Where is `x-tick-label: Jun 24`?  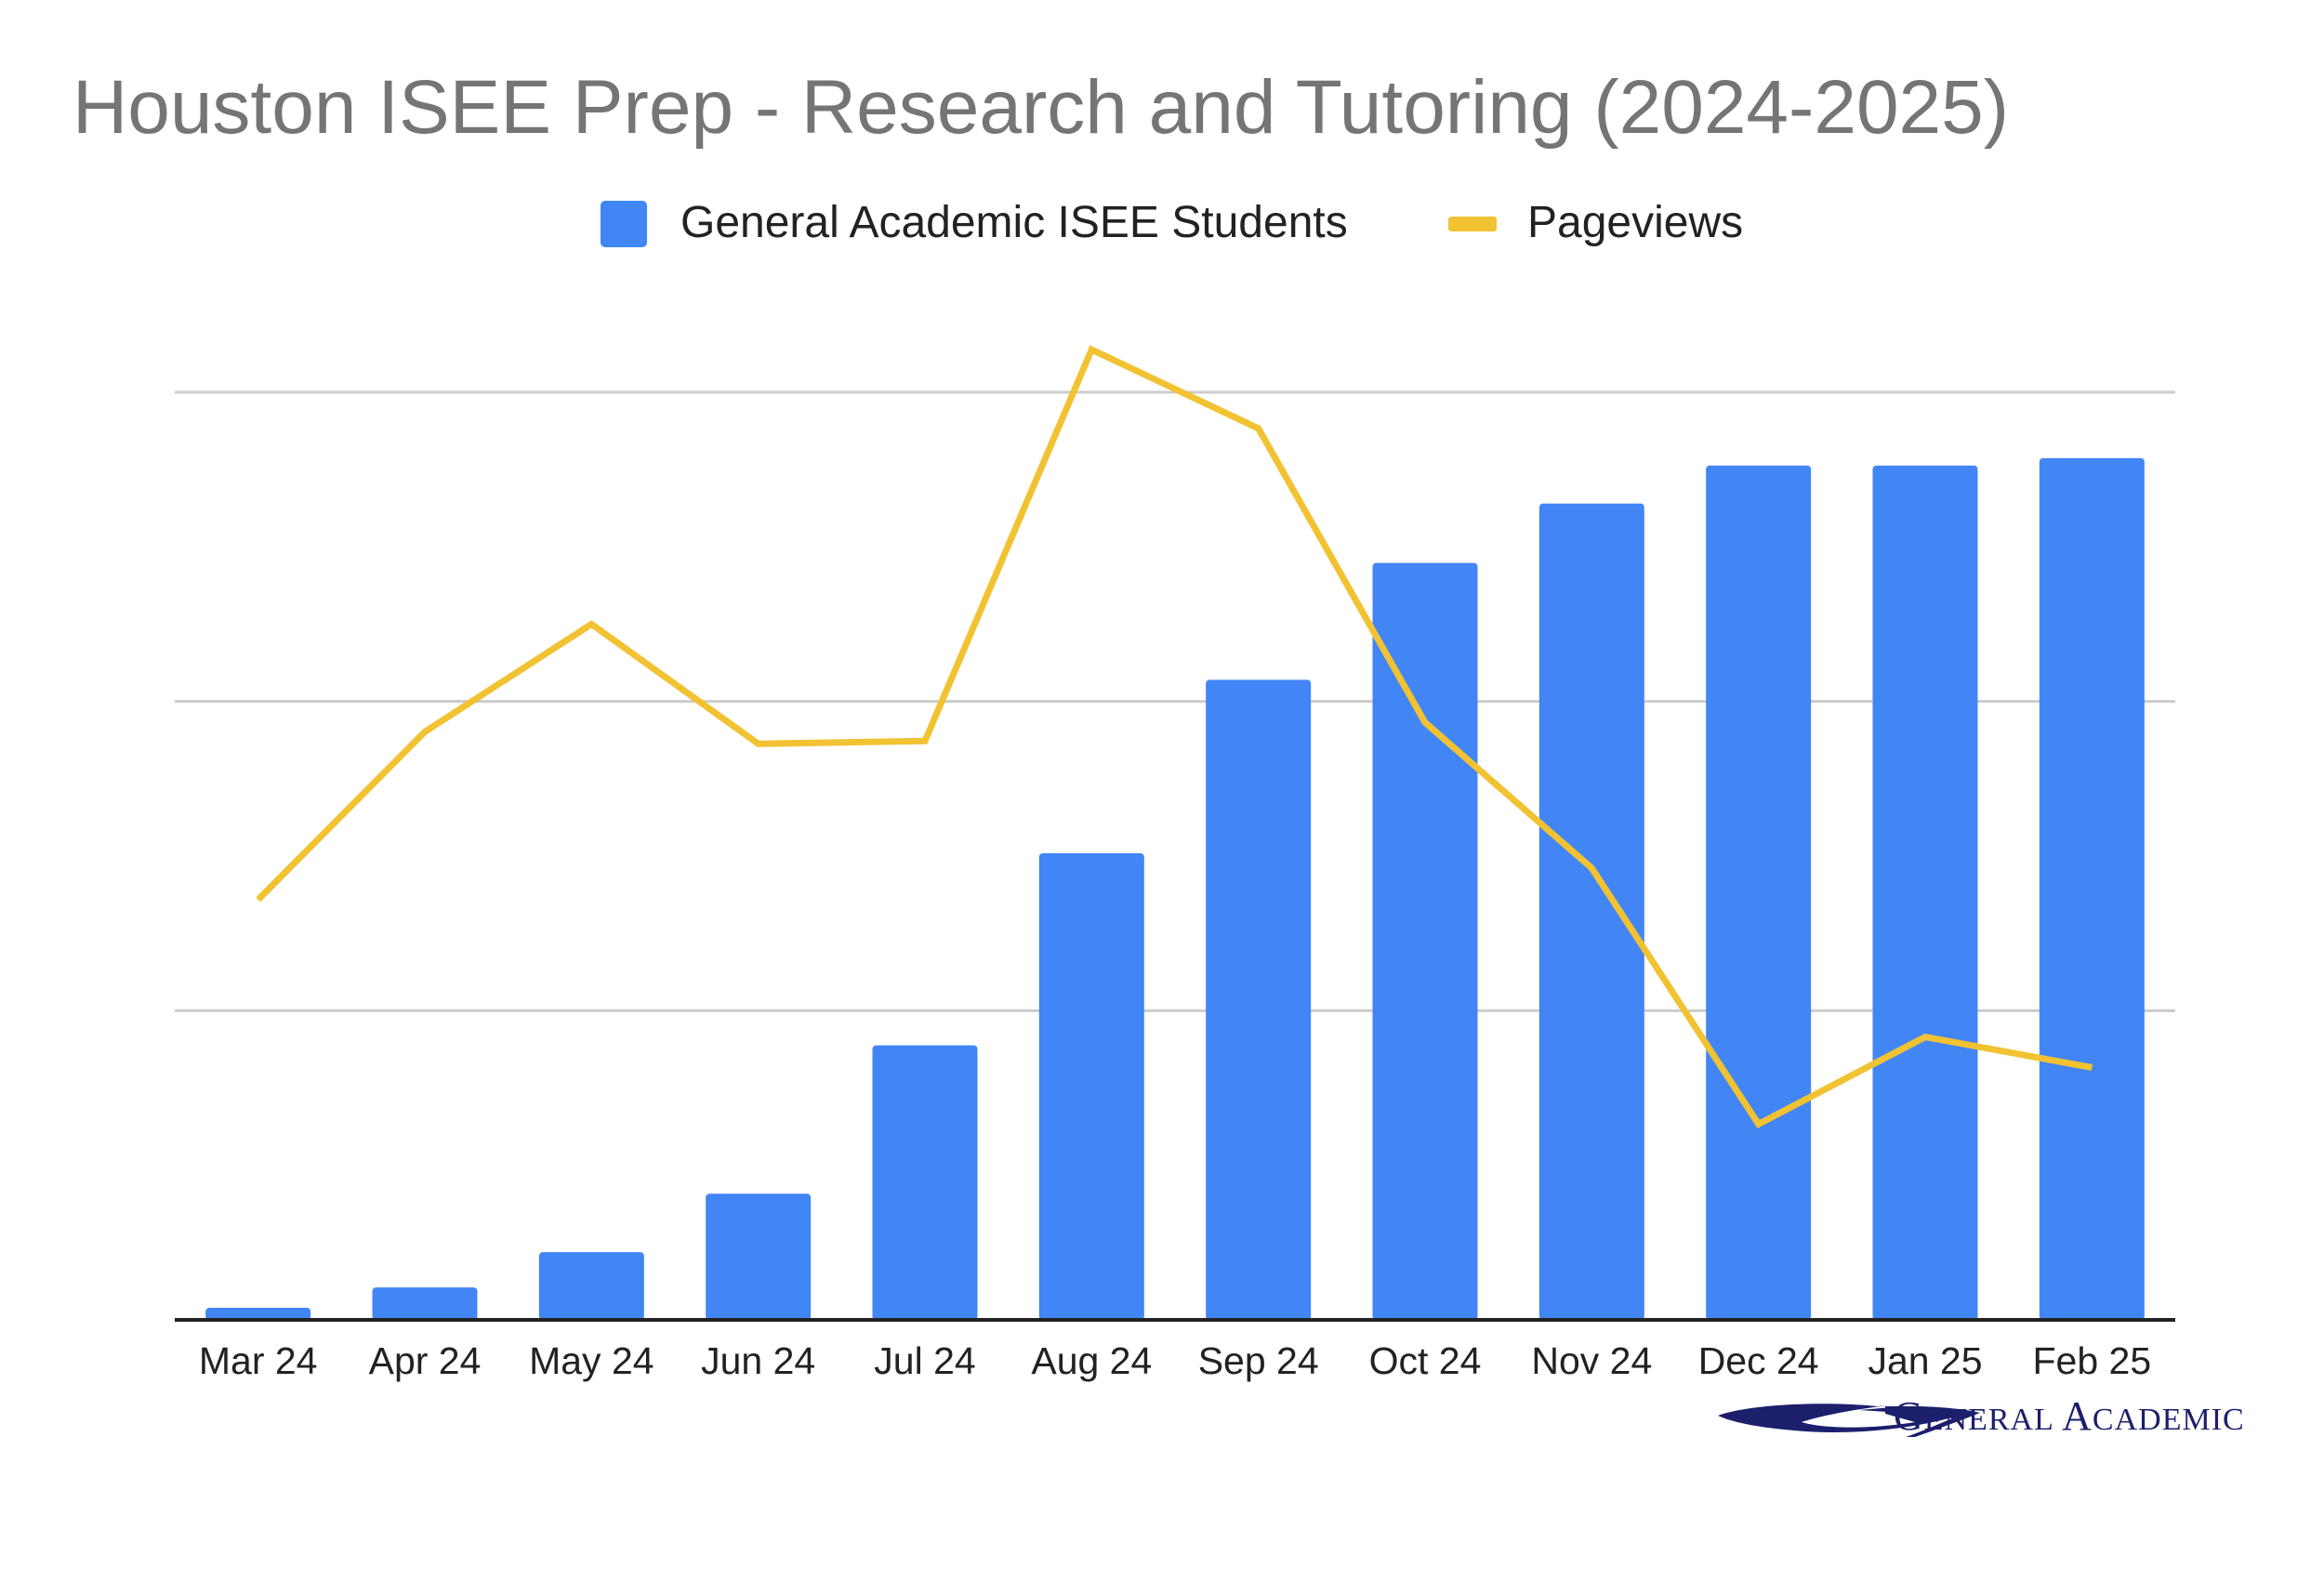
x-tick-label: Jun 24 is located at coordinates (758, 1360).